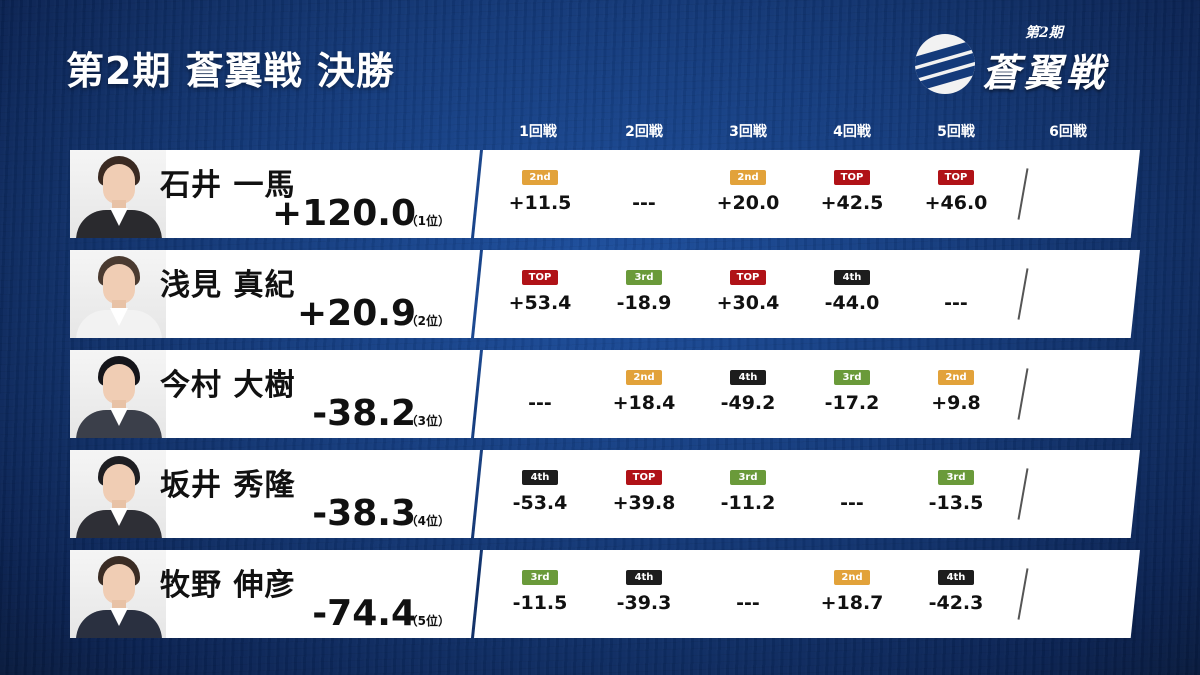 The height and width of the screenshot is (675, 1200). Describe the element at coordinates (644, 403) in the screenshot. I see `round-score: +18.4` at that location.